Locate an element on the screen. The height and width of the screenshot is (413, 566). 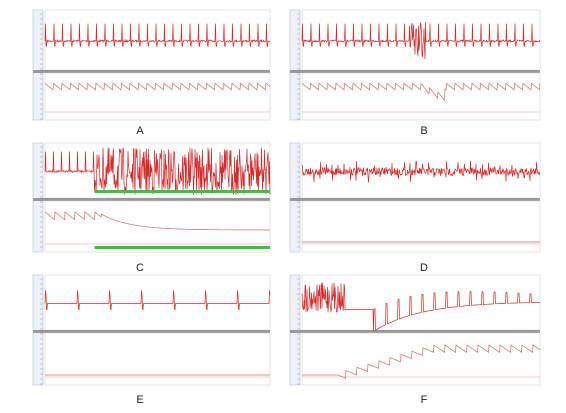
panel: D is located at coordinates (415, 208).